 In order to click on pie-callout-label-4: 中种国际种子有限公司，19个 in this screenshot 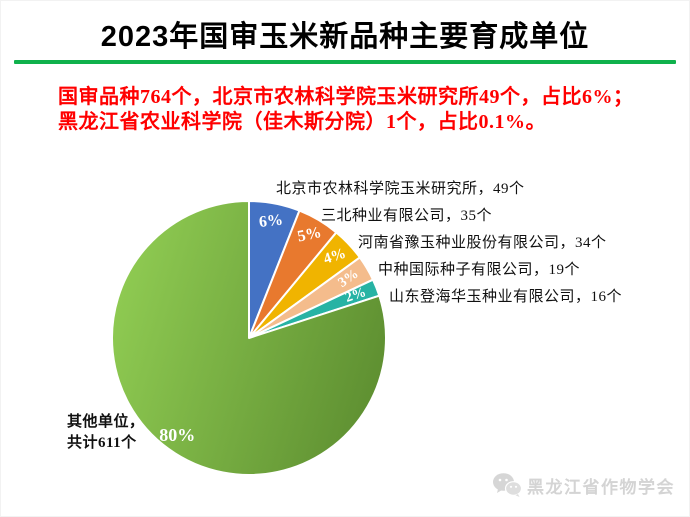, I will do `click(479, 270)`.